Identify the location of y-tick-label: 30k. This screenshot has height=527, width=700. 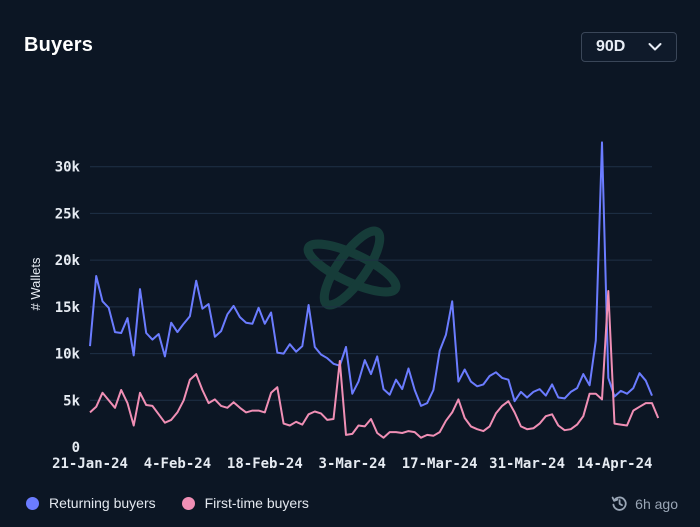
(68, 168).